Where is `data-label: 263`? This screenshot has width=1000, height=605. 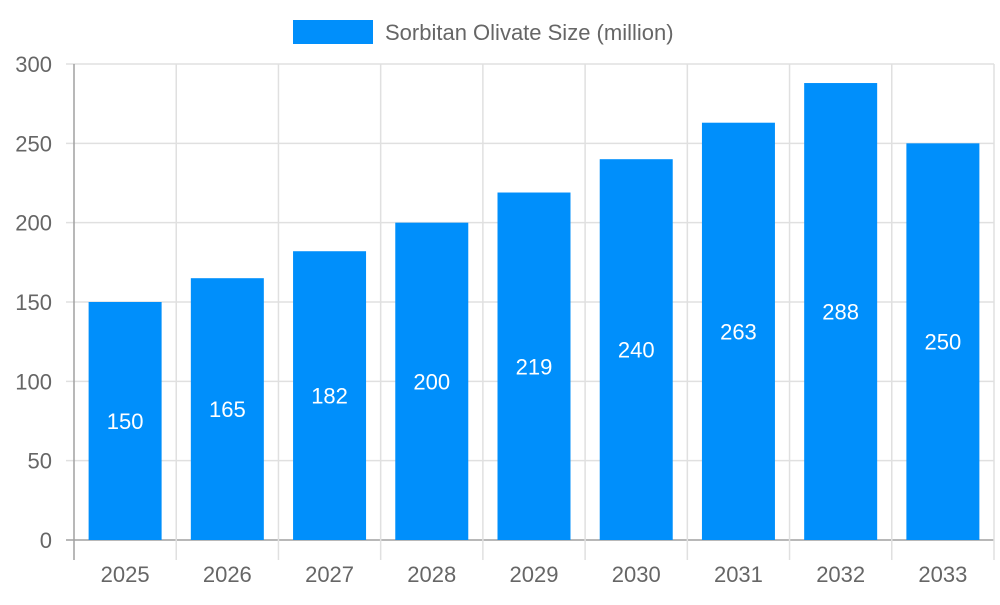 data-label: 263 is located at coordinates (738, 331).